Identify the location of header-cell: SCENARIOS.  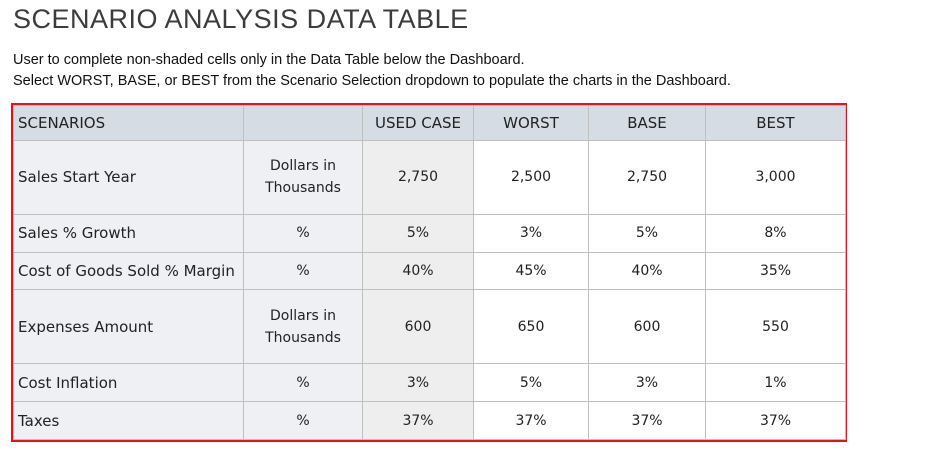
(128, 123).